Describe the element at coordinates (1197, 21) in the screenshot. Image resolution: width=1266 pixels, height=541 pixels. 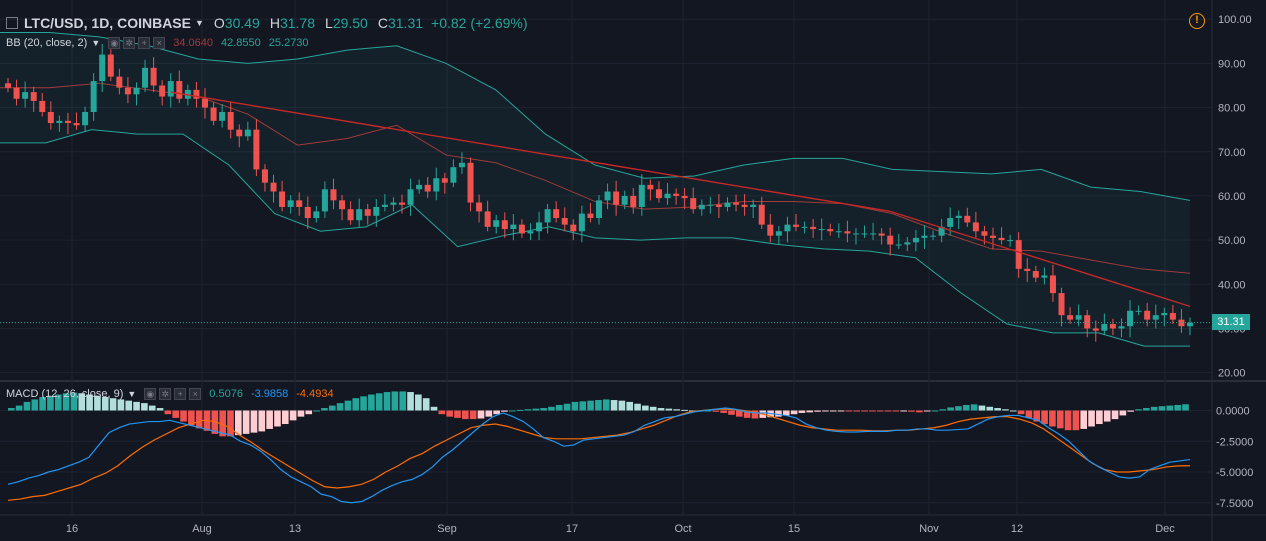
I see `alert-icon: !` at that location.